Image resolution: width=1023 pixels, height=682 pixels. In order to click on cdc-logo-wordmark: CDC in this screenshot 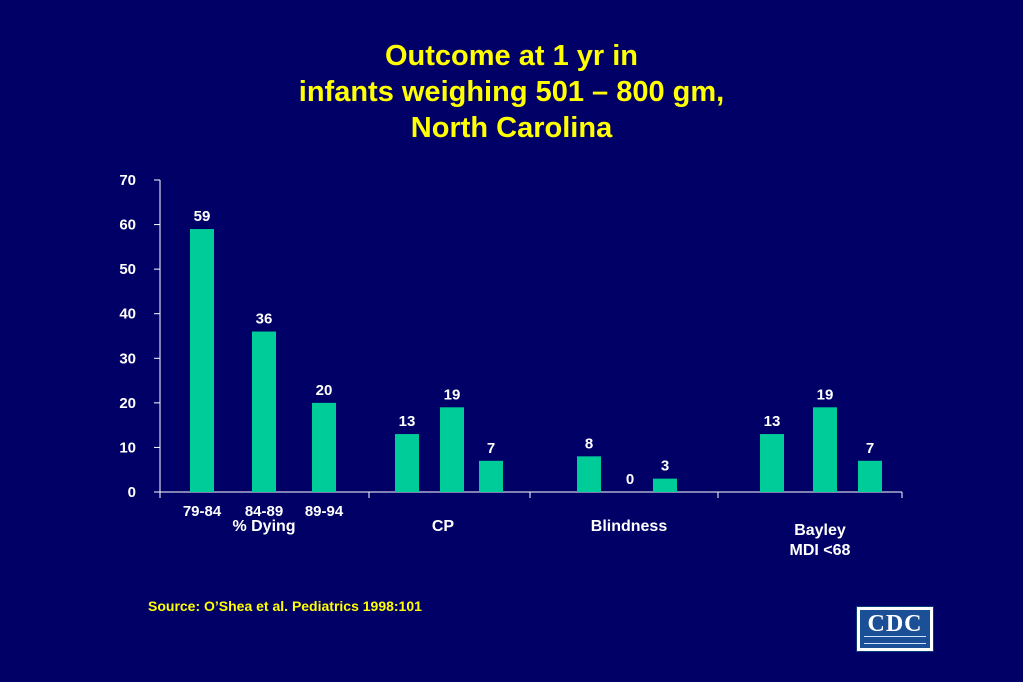, I will do `click(895, 624)`.